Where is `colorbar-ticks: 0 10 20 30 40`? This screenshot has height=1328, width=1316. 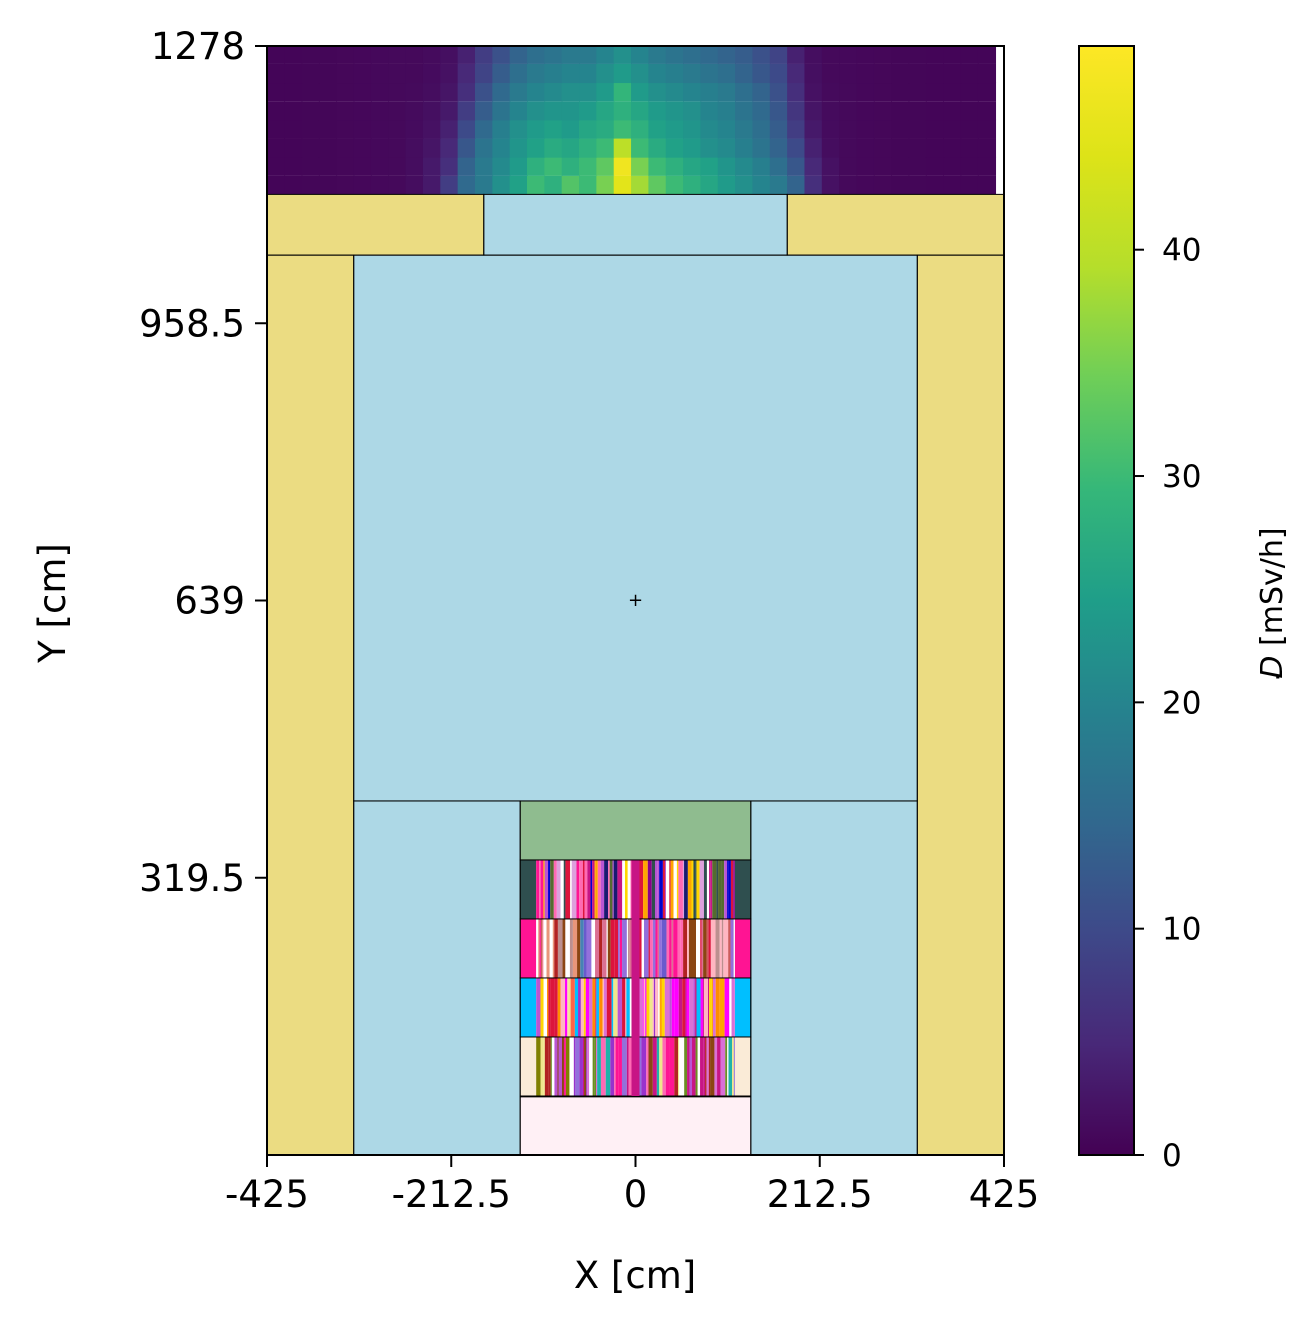 colorbar-ticks: 0 10 20 30 40 is located at coordinates (1167, 703).